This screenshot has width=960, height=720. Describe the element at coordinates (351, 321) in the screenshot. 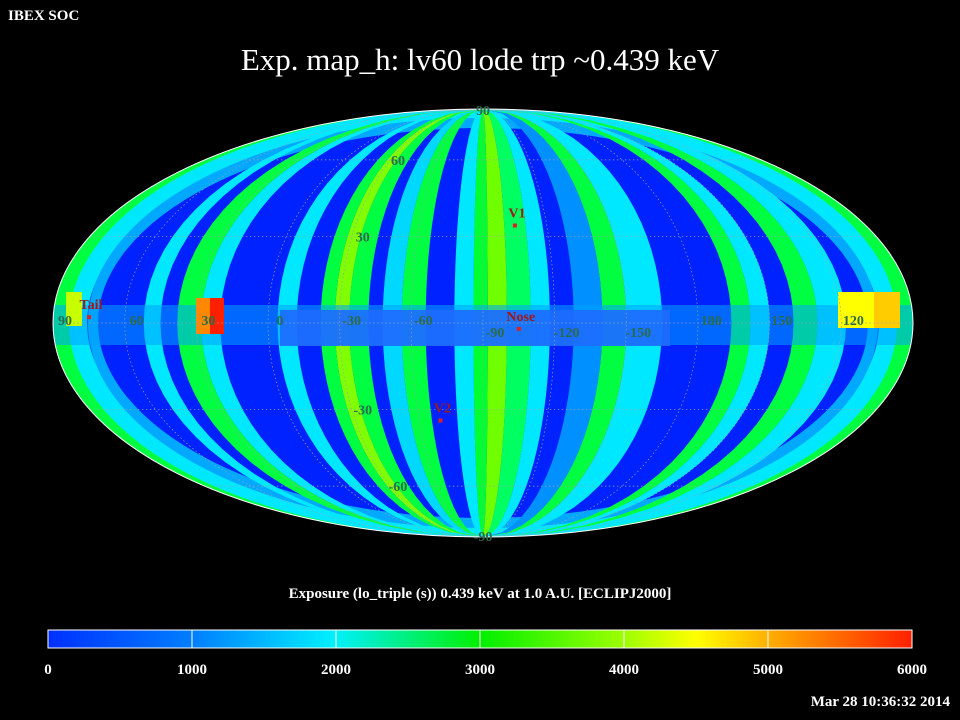

I see `lon-label: -30` at that location.